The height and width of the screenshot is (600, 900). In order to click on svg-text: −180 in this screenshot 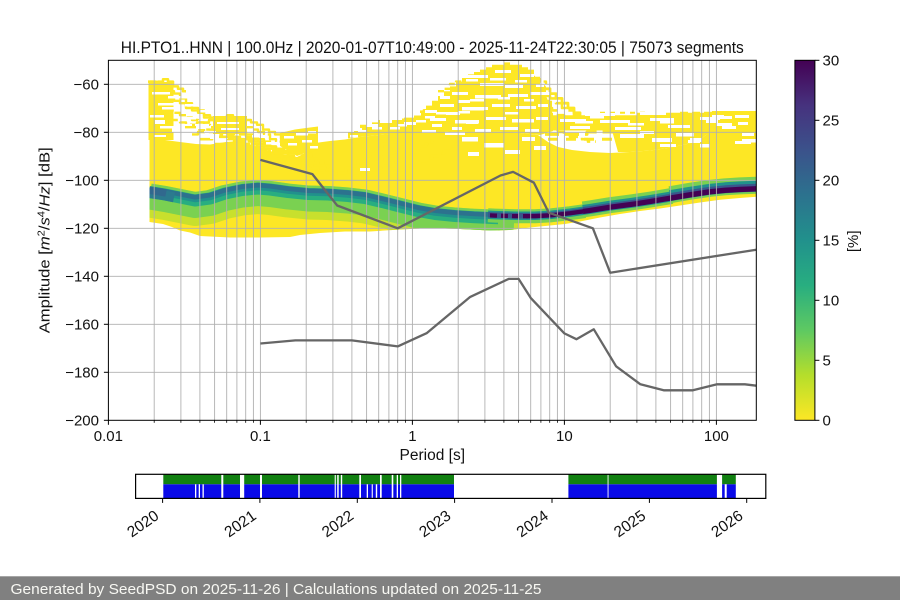, I will do `click(82, 373)`.